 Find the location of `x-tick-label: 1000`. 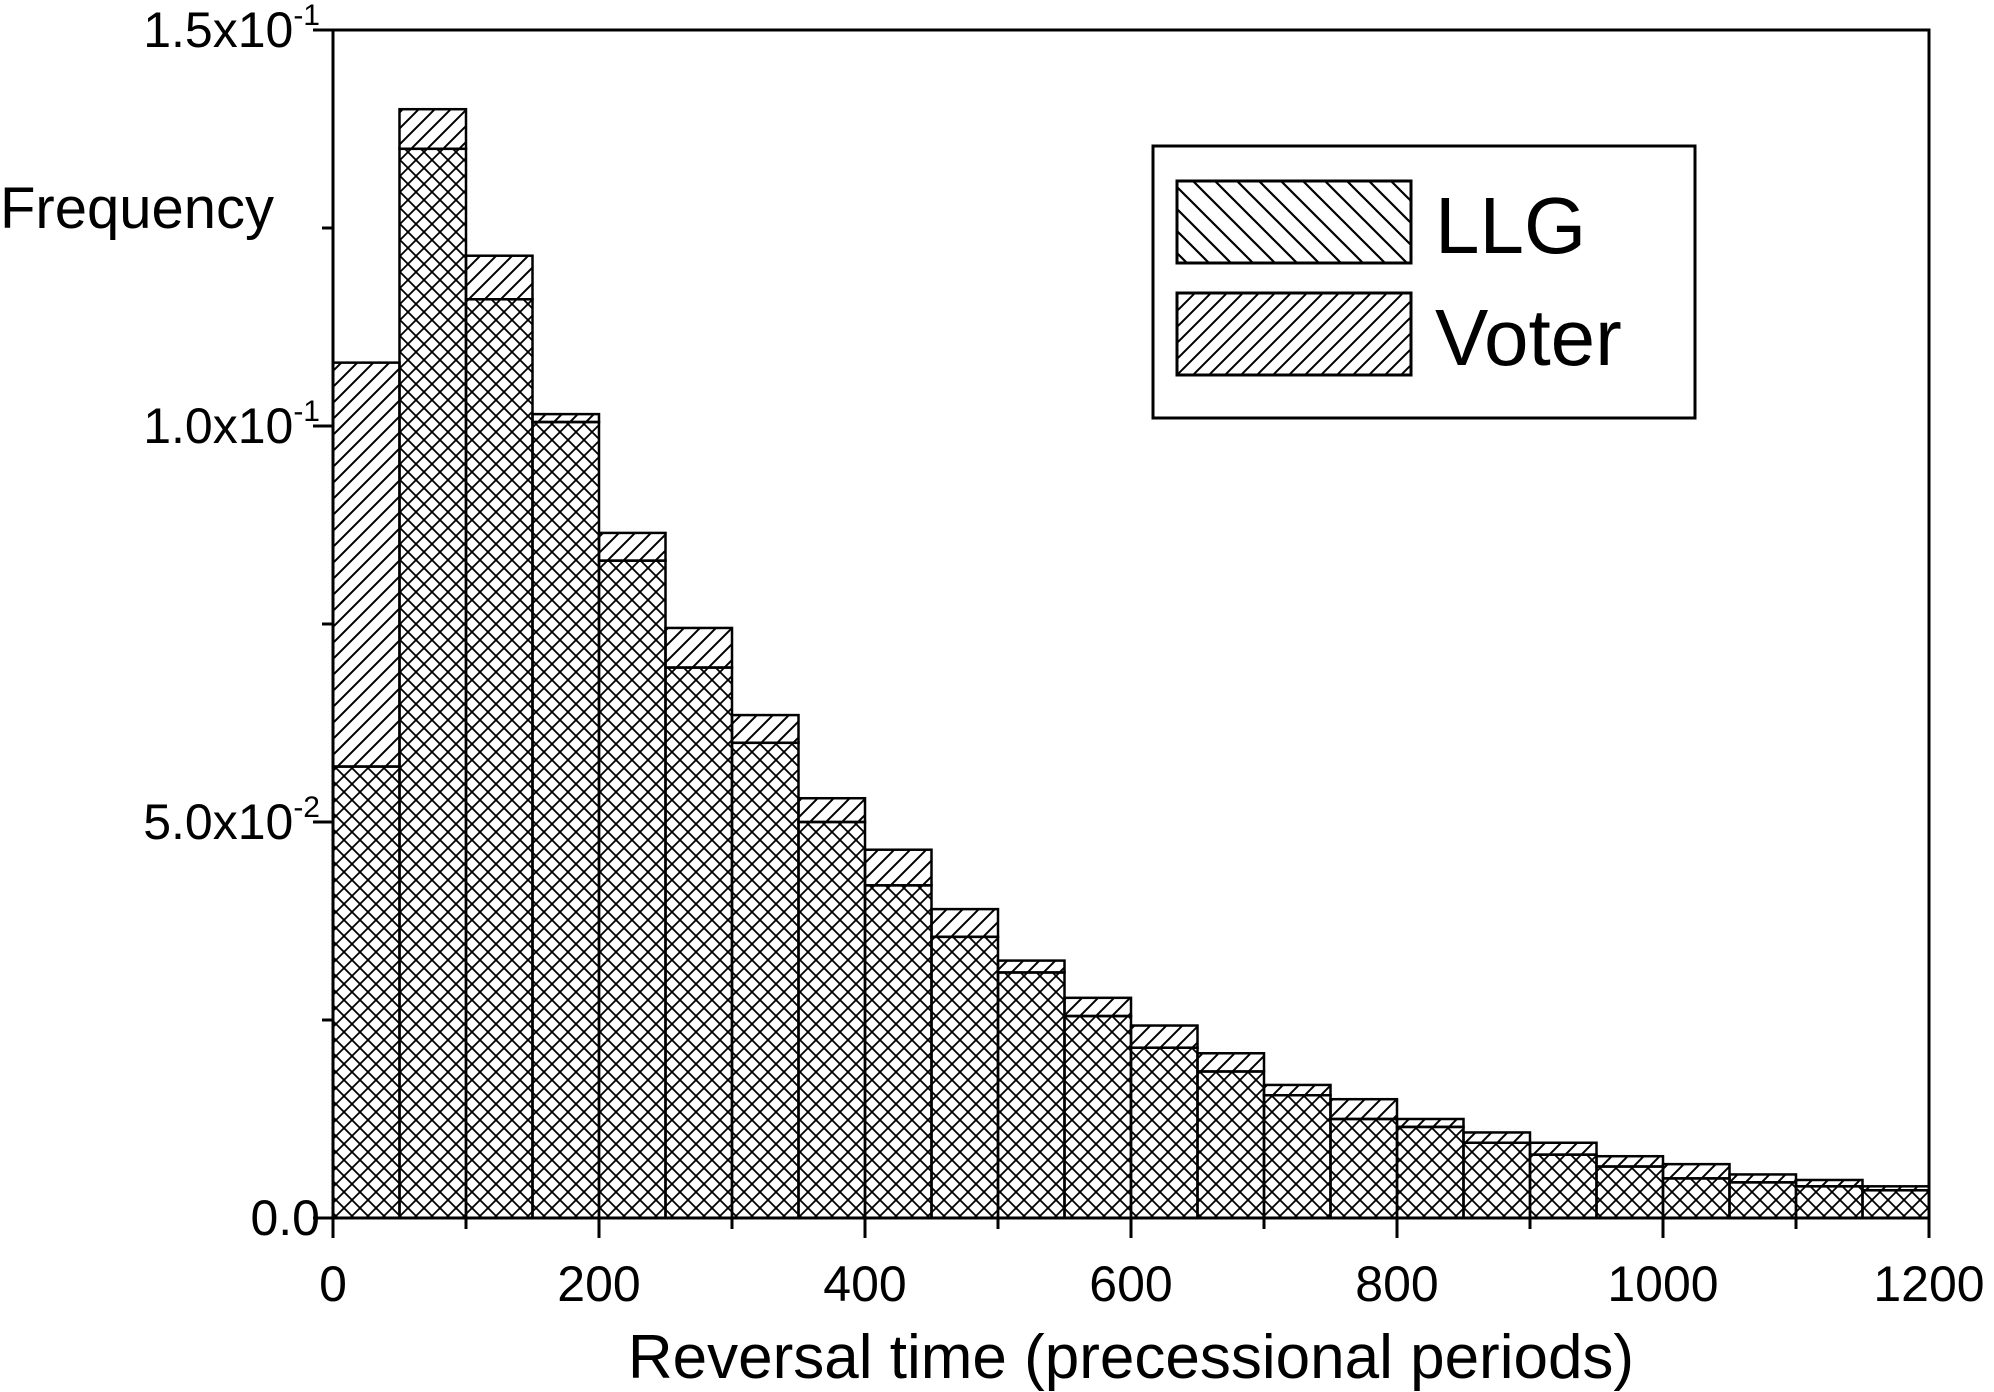

x-tick-label: 1000 is located at coordinates (1662, 1284).